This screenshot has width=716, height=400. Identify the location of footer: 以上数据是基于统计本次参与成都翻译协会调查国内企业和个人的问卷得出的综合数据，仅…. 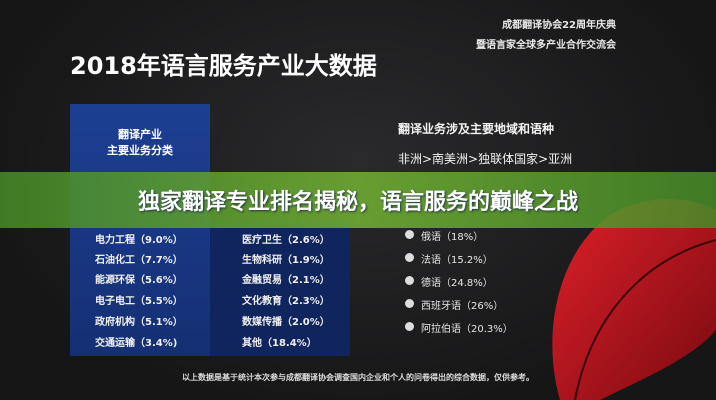
(358, 377).